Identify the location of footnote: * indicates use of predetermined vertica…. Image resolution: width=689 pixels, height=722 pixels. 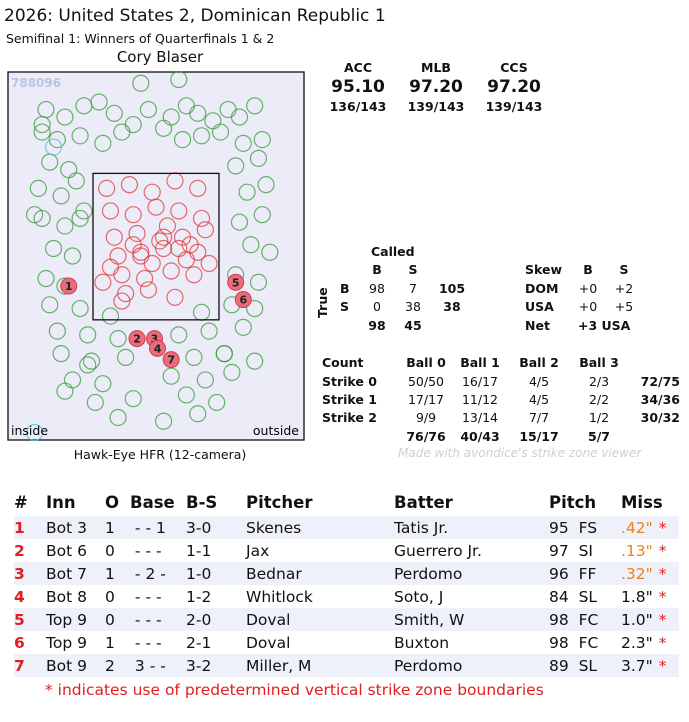
(294, 690).